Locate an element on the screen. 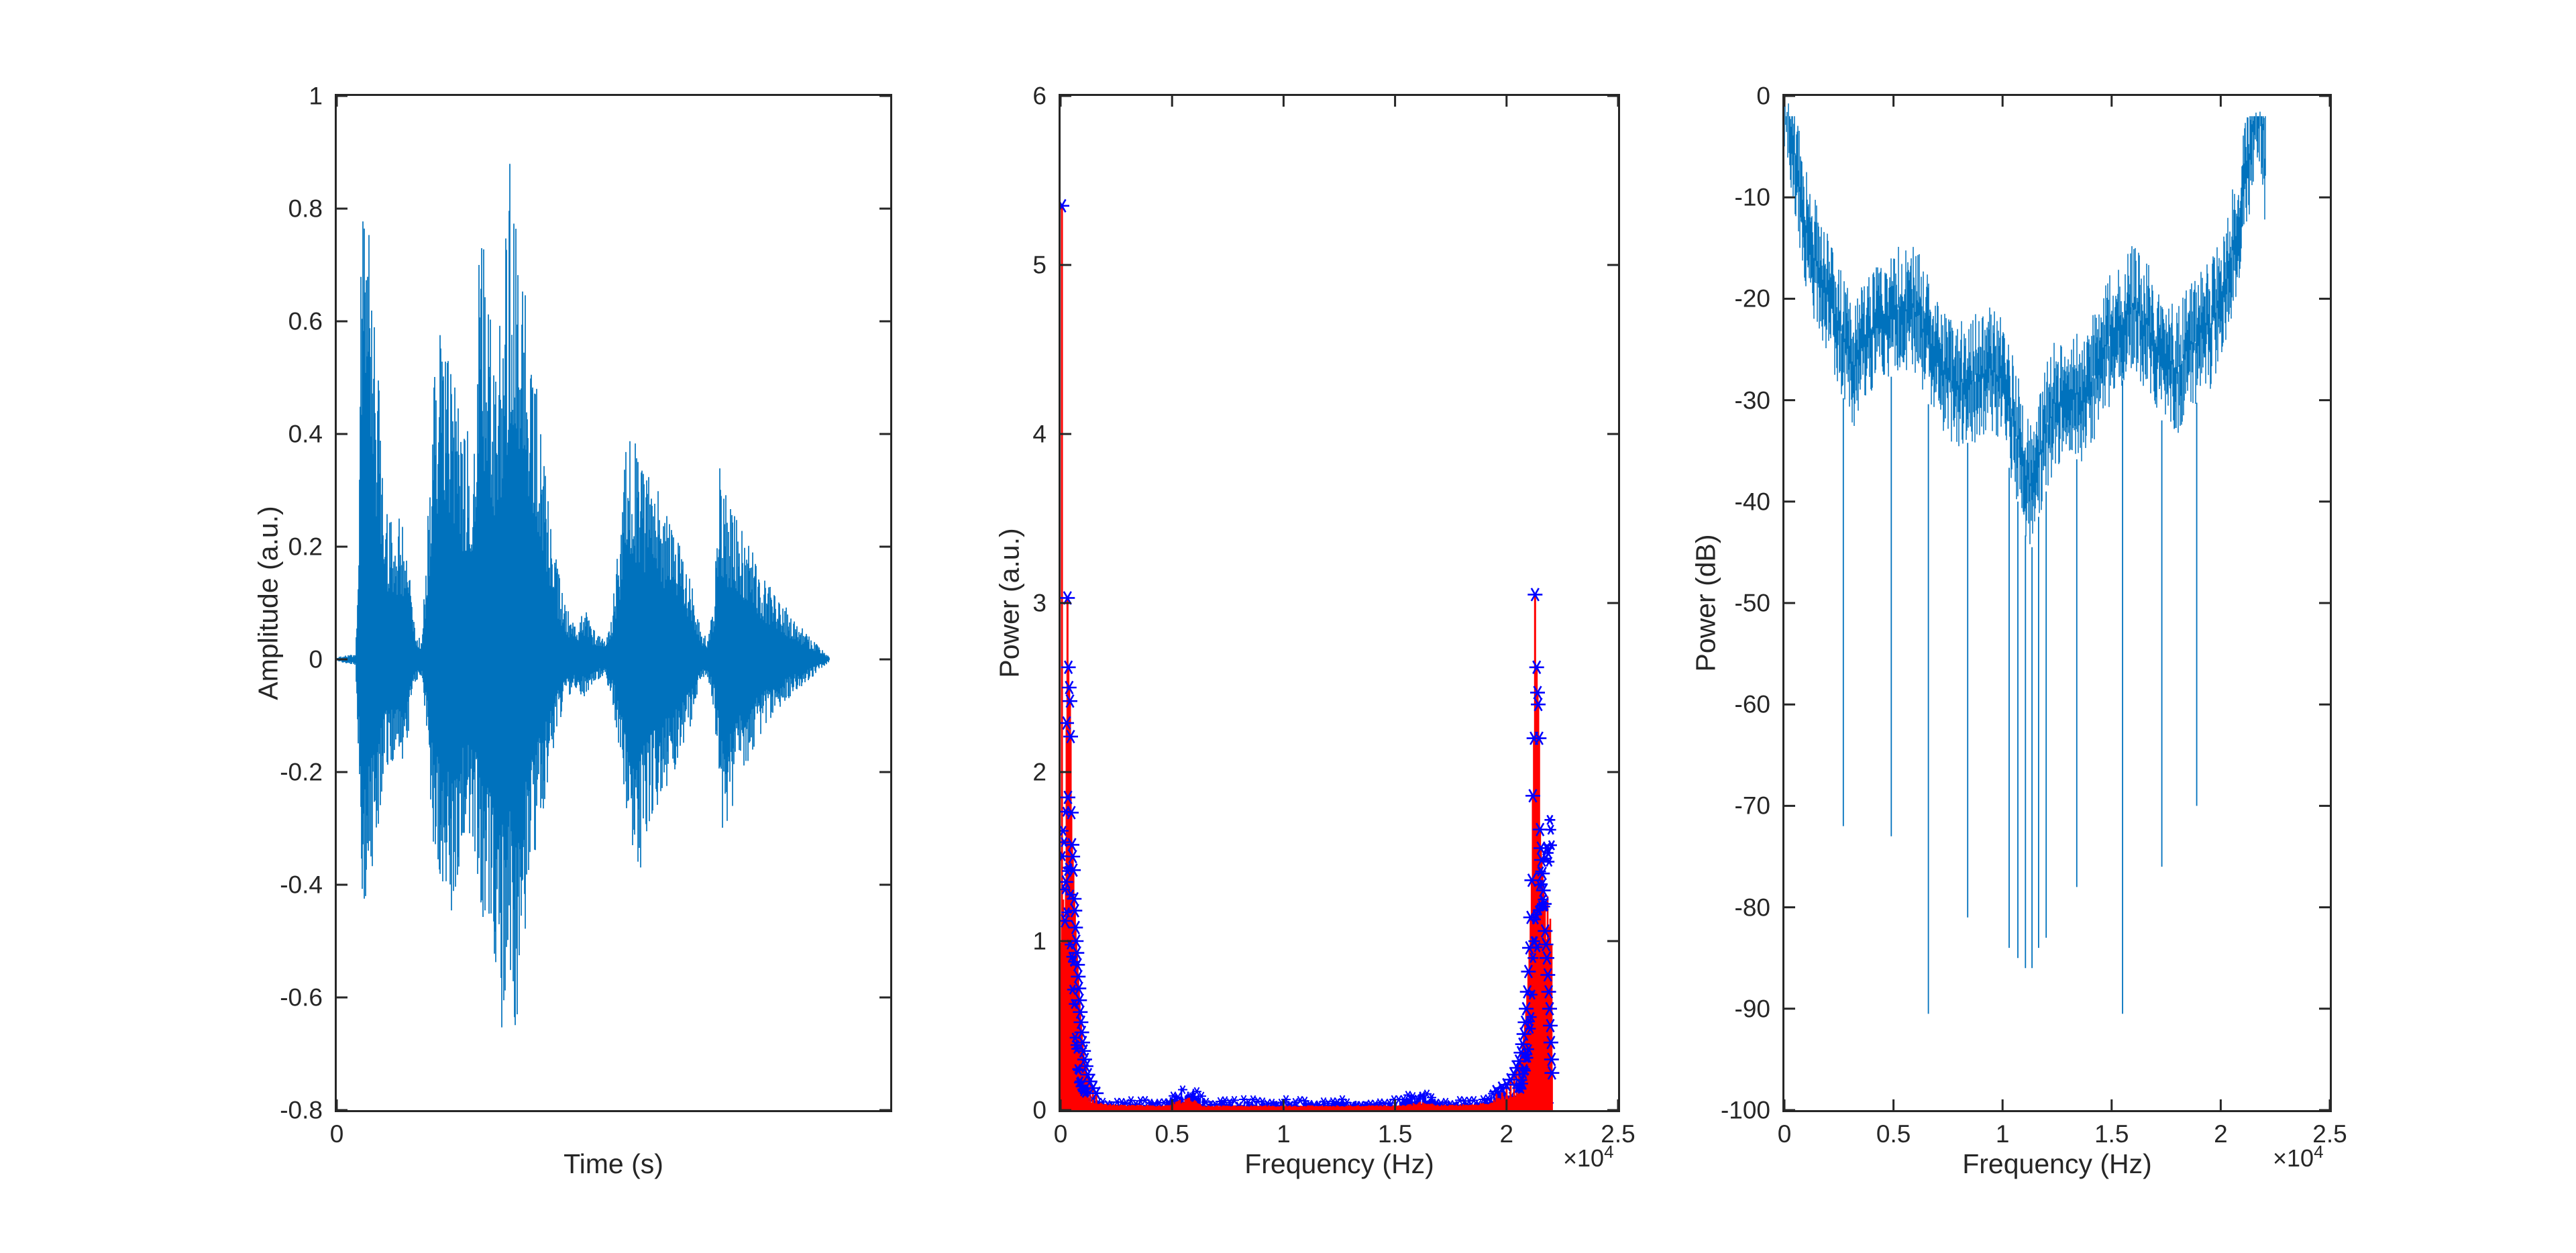 This screenshot has height=1253, width=2576. tick-label: -0.8 is located at coordinates (301, 1110).